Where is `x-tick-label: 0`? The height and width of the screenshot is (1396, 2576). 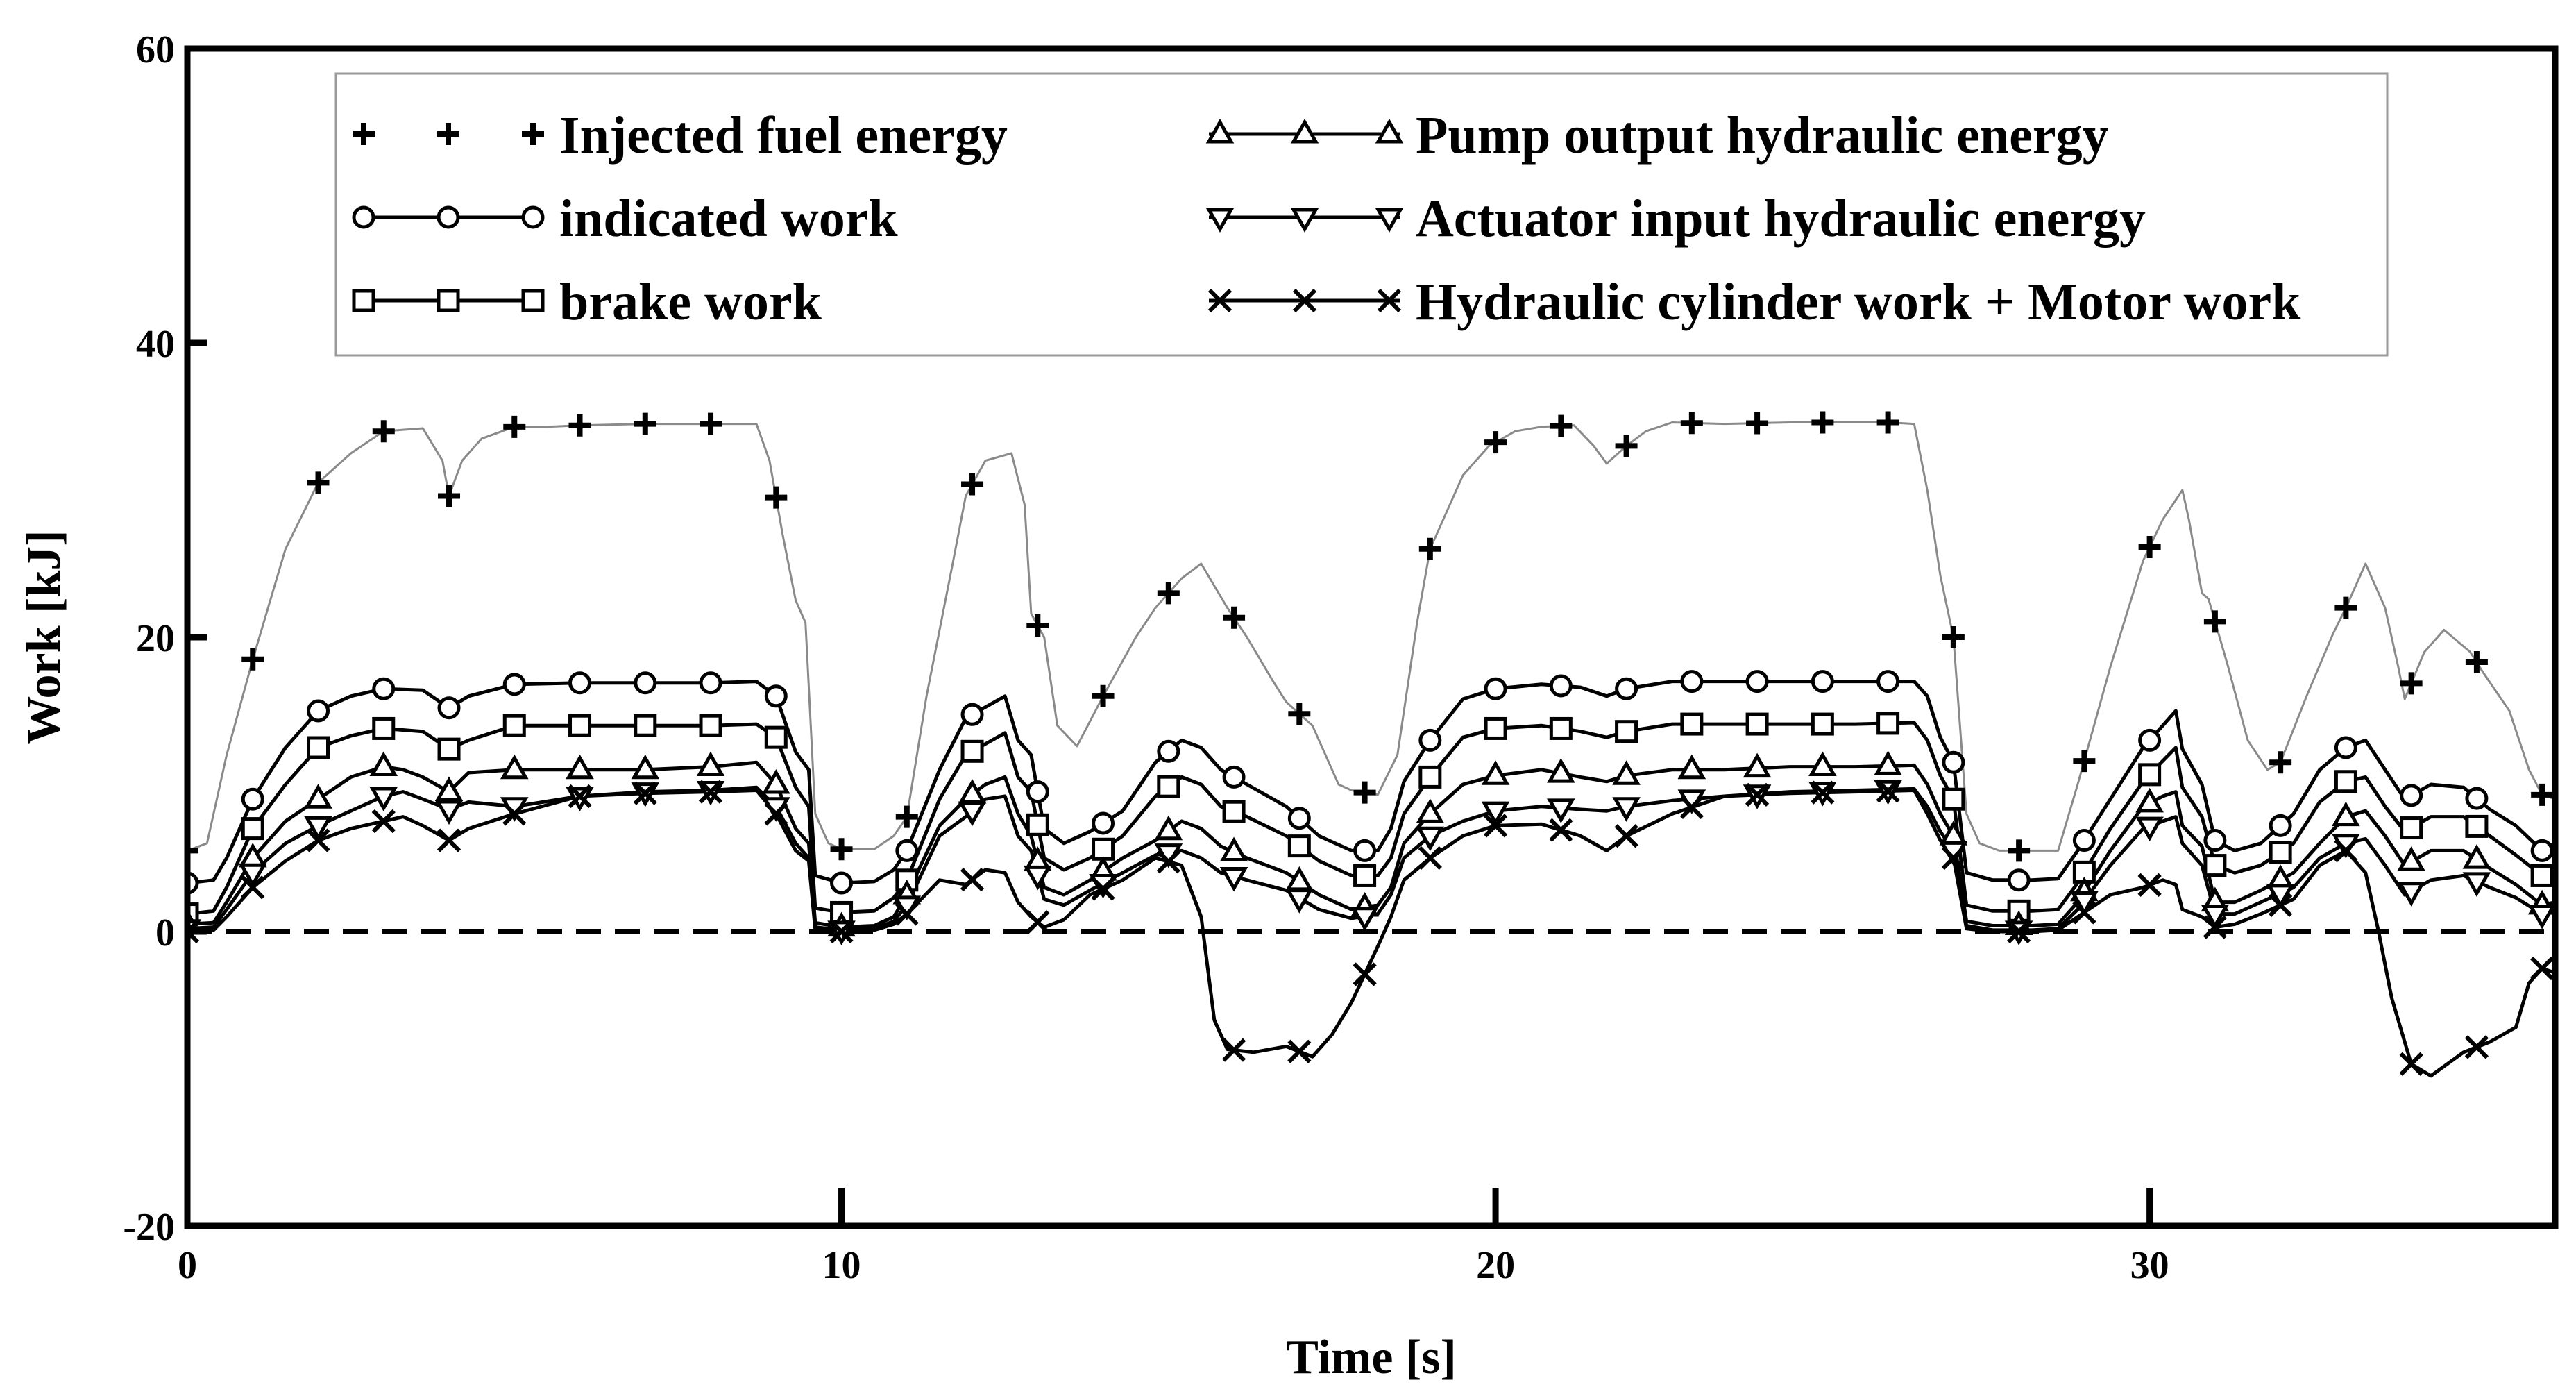 x-tick-label: 0 is located at coordinates (188, 1265).